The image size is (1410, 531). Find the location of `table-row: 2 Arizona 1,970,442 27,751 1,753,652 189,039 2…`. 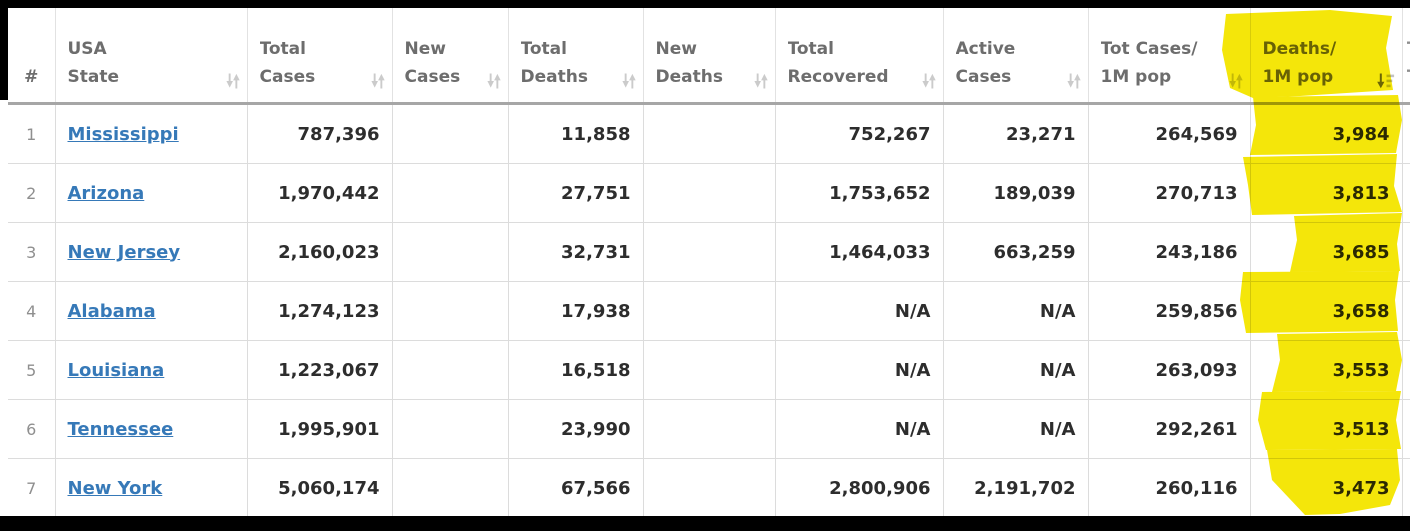

table-row: 2 Arizona 1,970,442 27,751 1,753,652 189,039 2… is located at coordinates (709, 193).